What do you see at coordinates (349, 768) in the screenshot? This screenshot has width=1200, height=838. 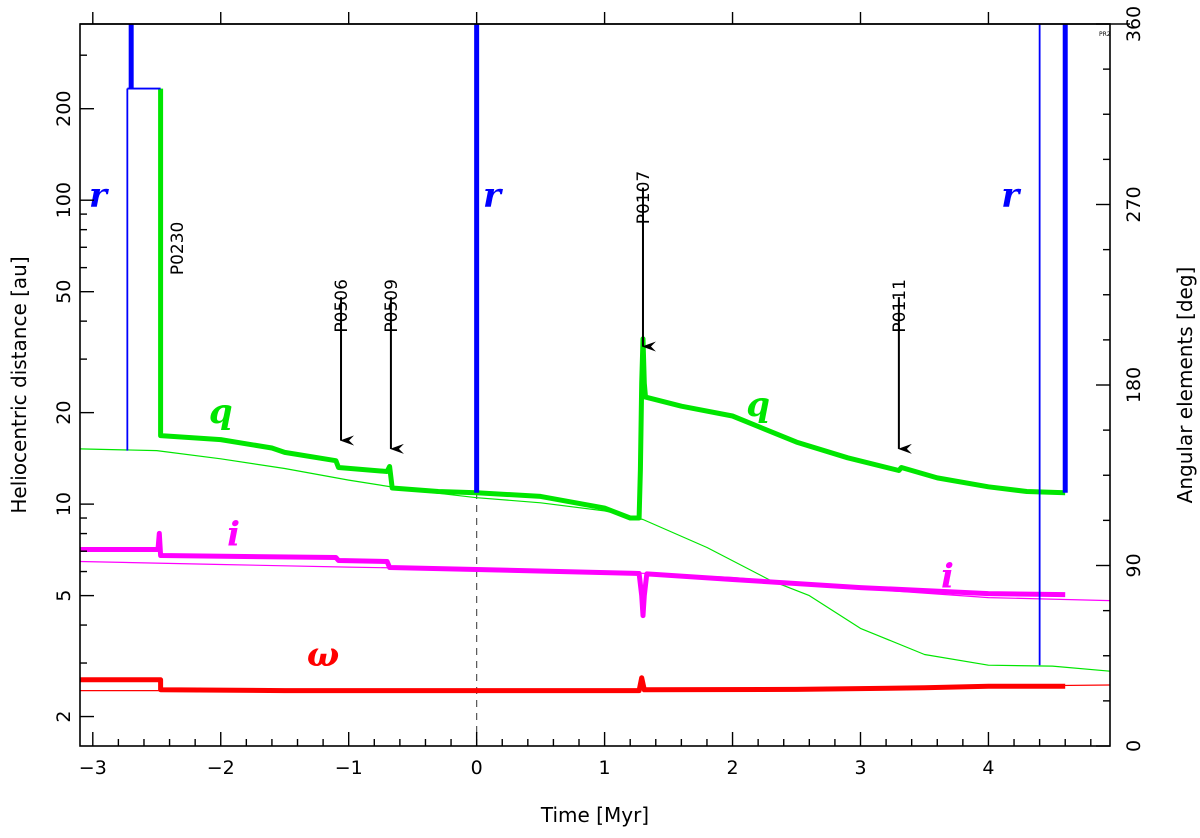 I see `x-tick-label: −1` at bounding box center [349, 768].